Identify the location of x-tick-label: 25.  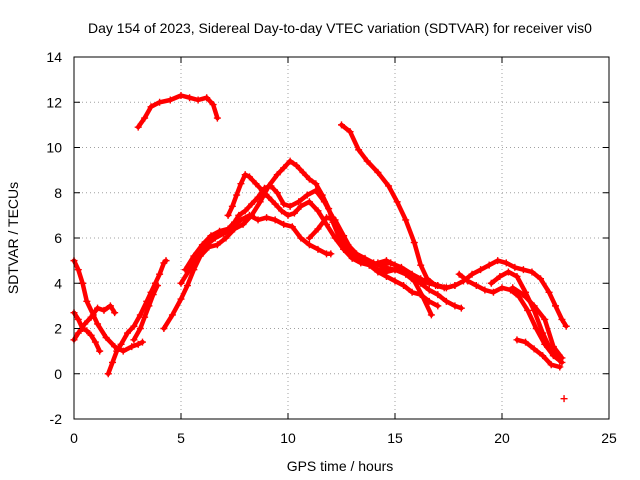
(609, 438).